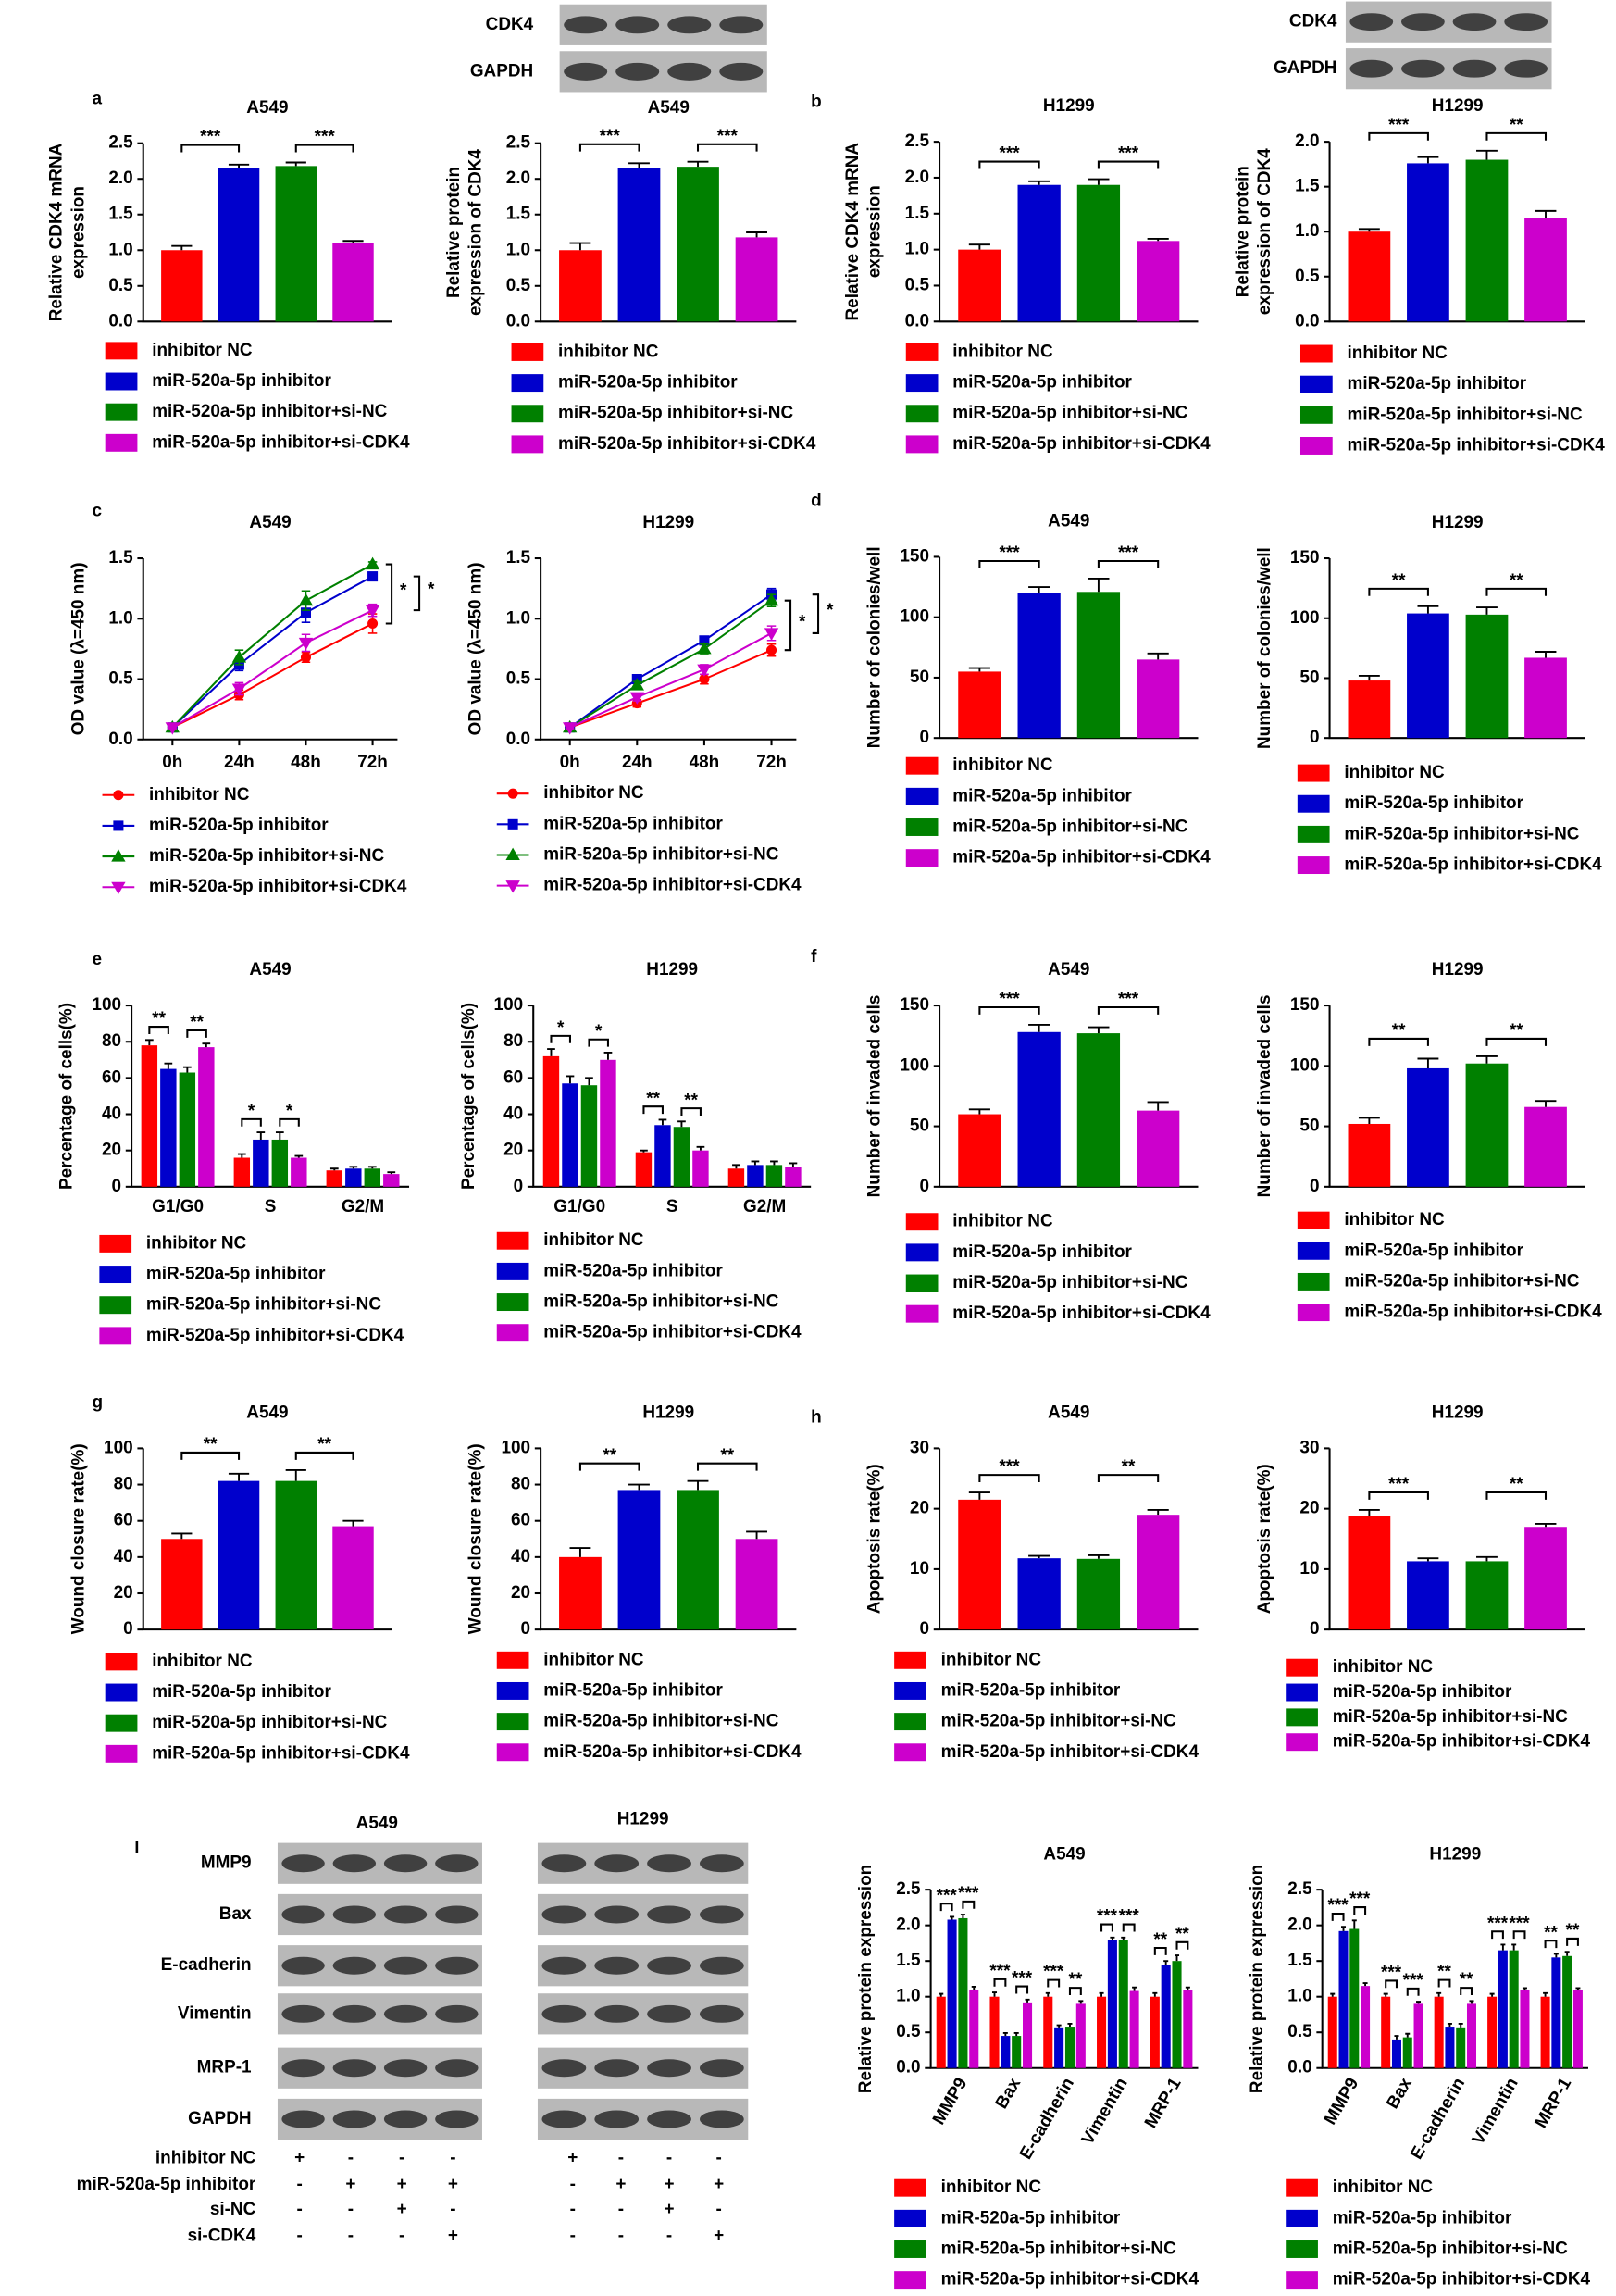 The image size is (1616, 2296). What do you see at coordinates (1554, 2103) in the screenshot?
I see `x-tick-label: MRP-1` at bounding box center [1554, 2103].